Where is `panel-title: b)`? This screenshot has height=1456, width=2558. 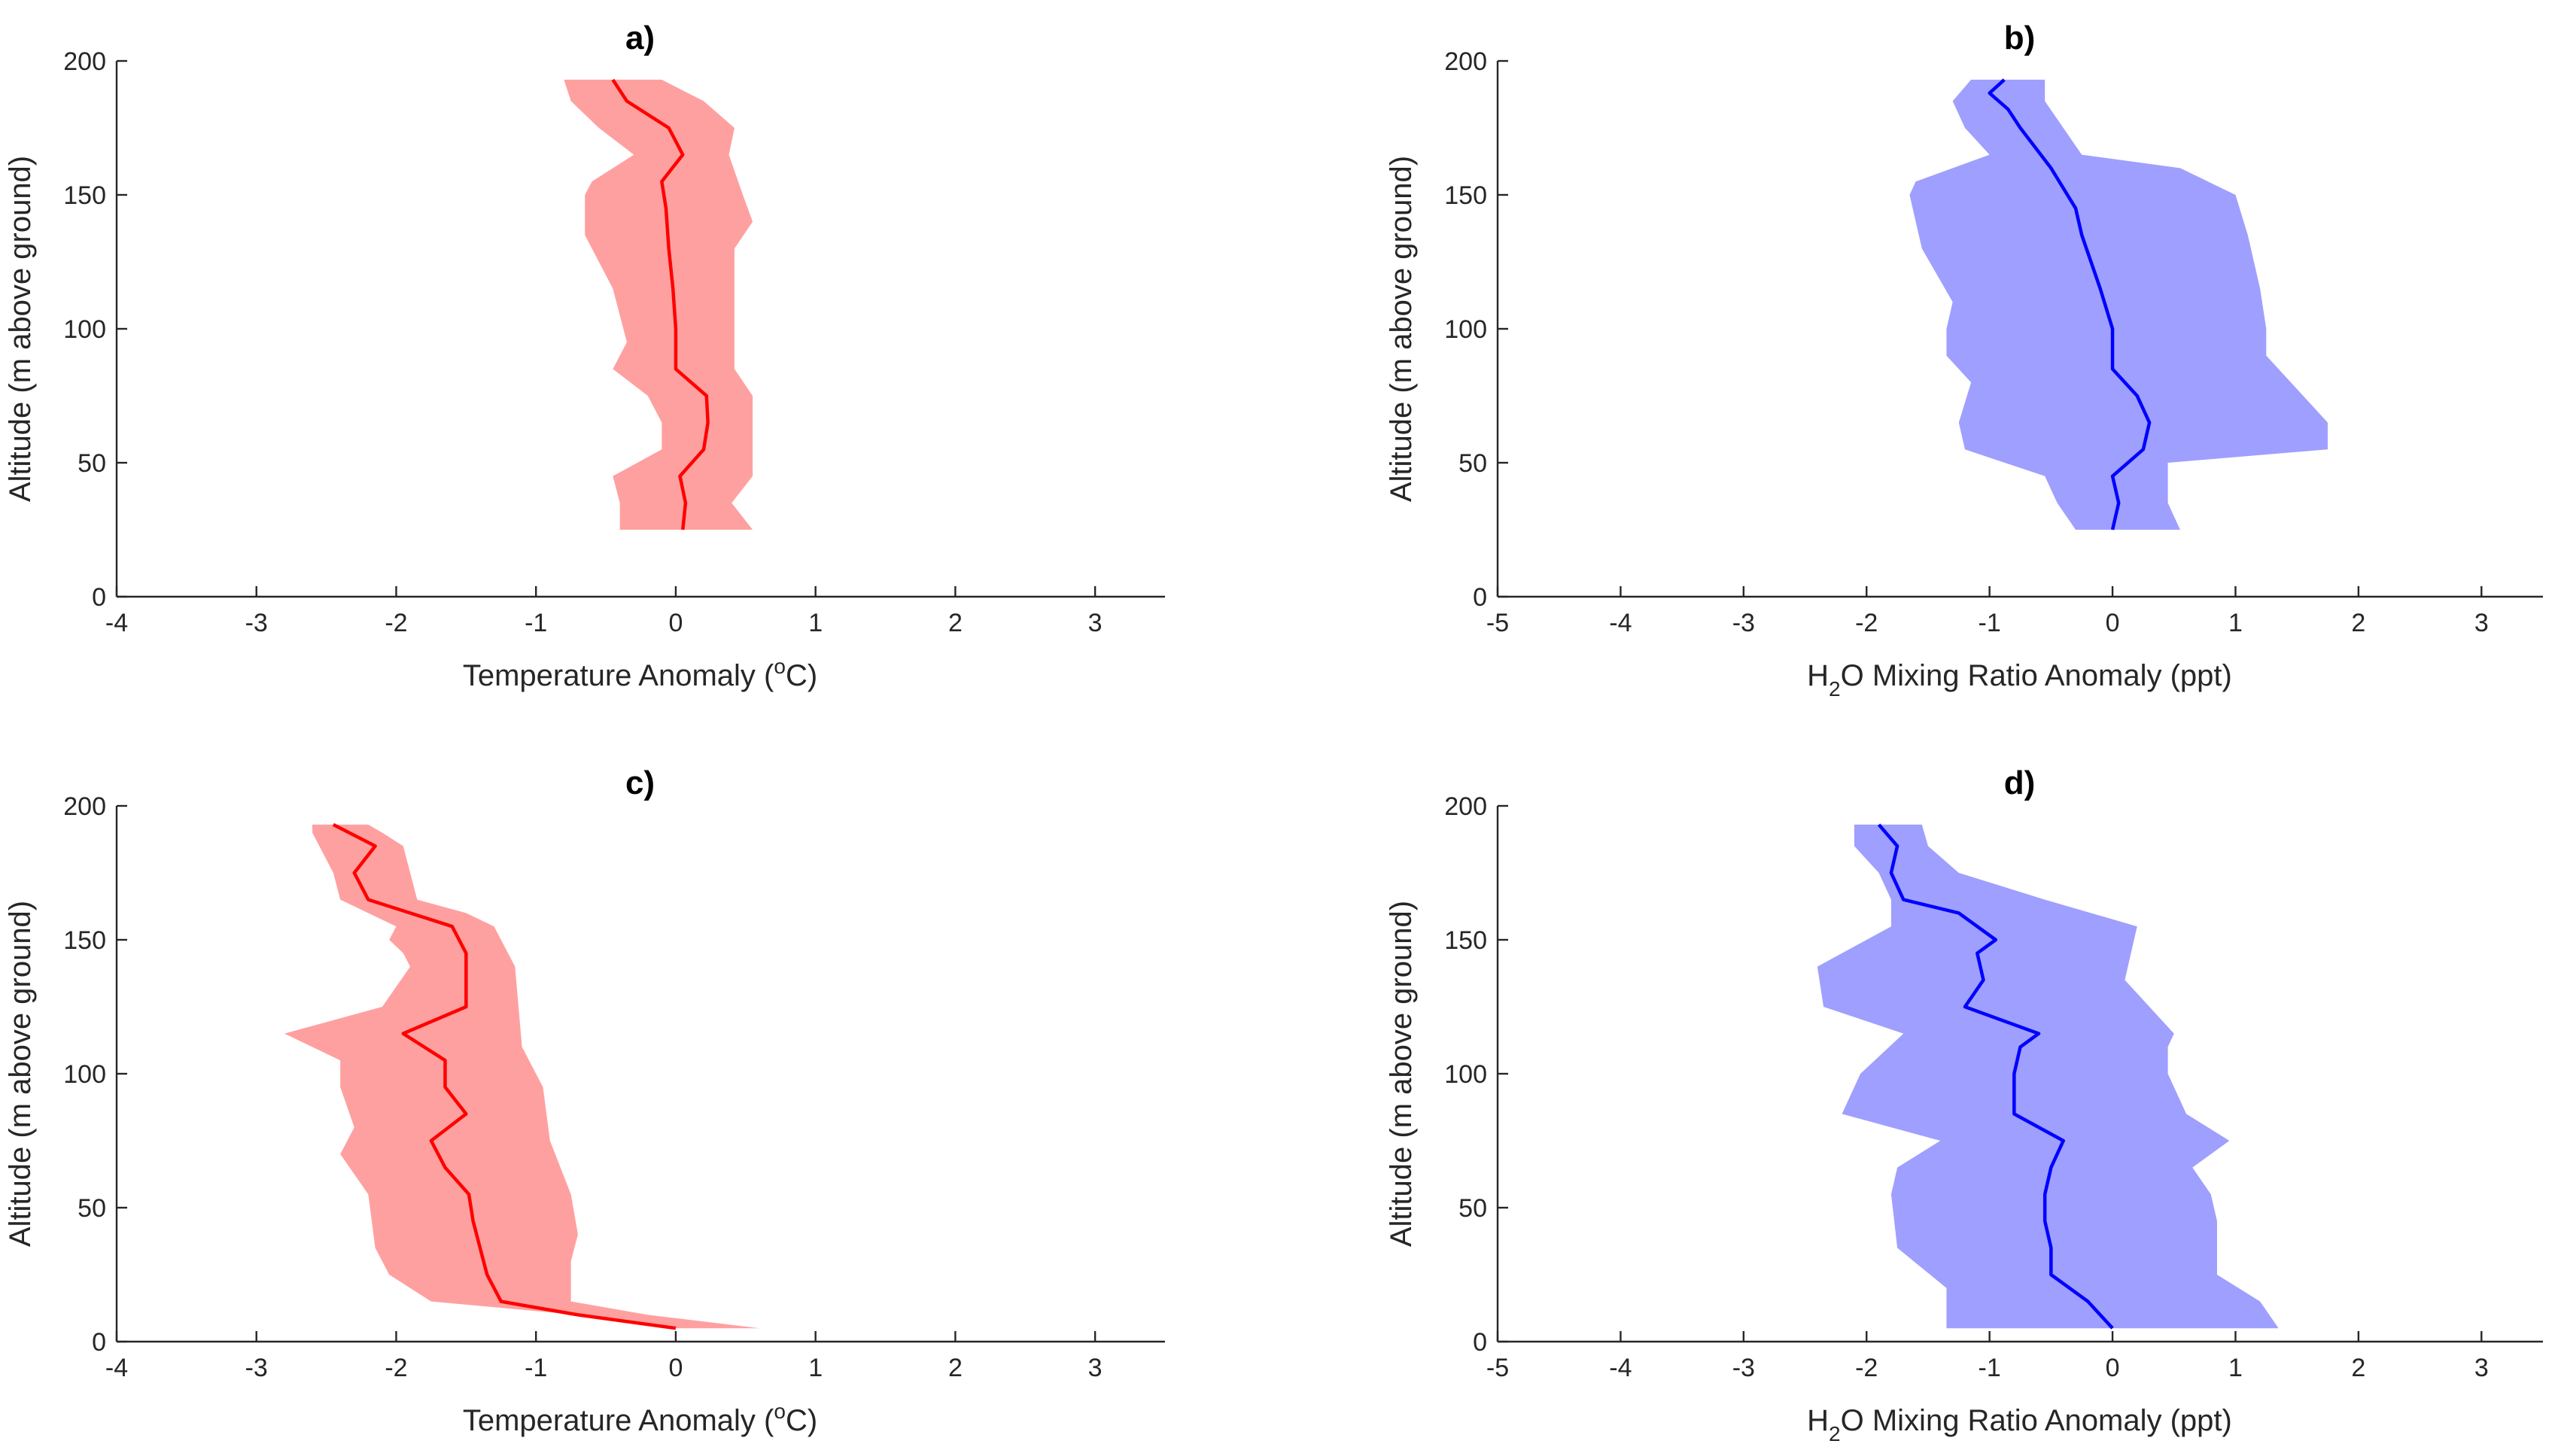 panel-title: b) is located at coordinates (2020, 38).